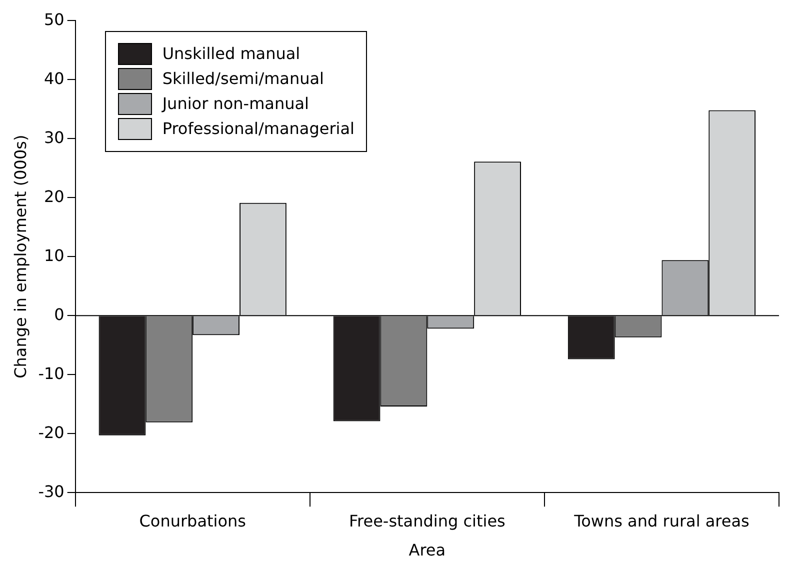  Describe the element at coordinates (20, 256) in the screenshot. I see `y-axis-title: Change in employment (000s)` at that location.